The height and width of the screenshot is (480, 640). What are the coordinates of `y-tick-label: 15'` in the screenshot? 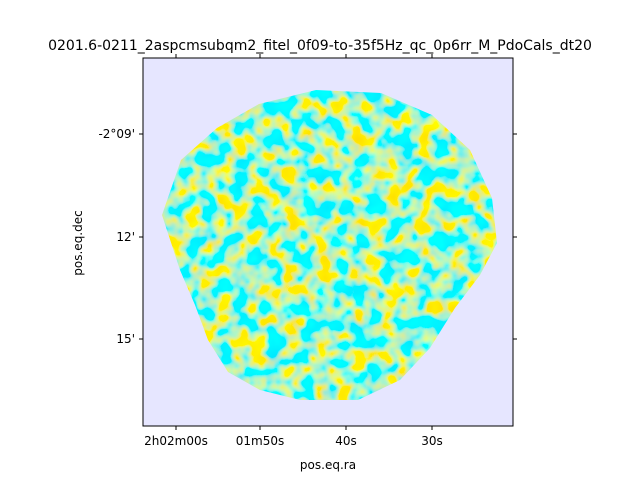 It's located at (125, 339).